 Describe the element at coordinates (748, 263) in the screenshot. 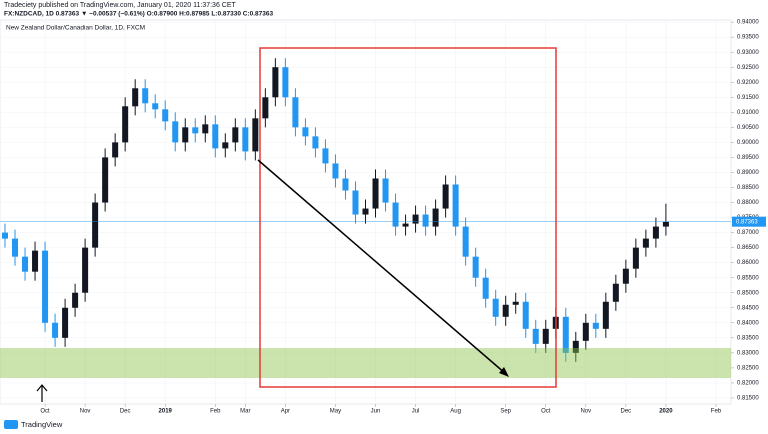

I see `y-tick-label: 0.86000` at that location.